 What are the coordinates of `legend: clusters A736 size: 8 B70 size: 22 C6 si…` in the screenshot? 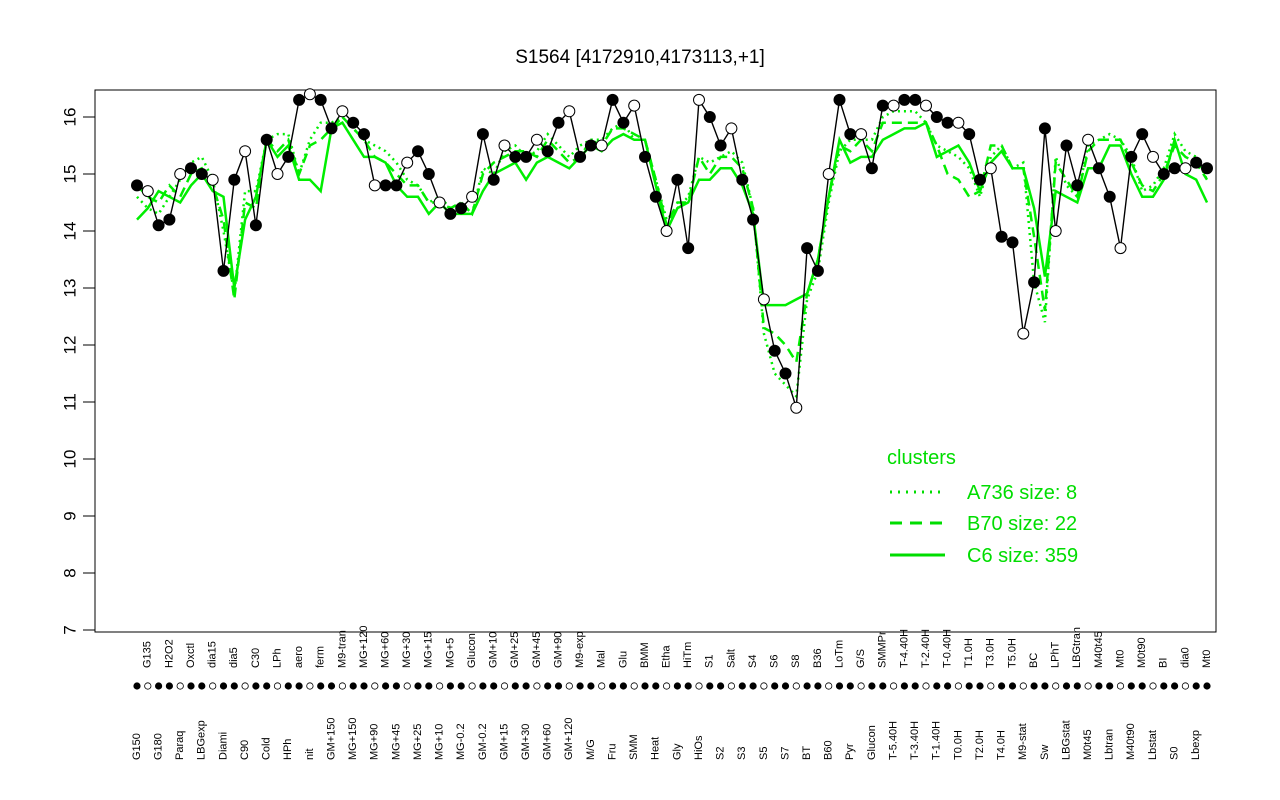 It's located at (982, 507).